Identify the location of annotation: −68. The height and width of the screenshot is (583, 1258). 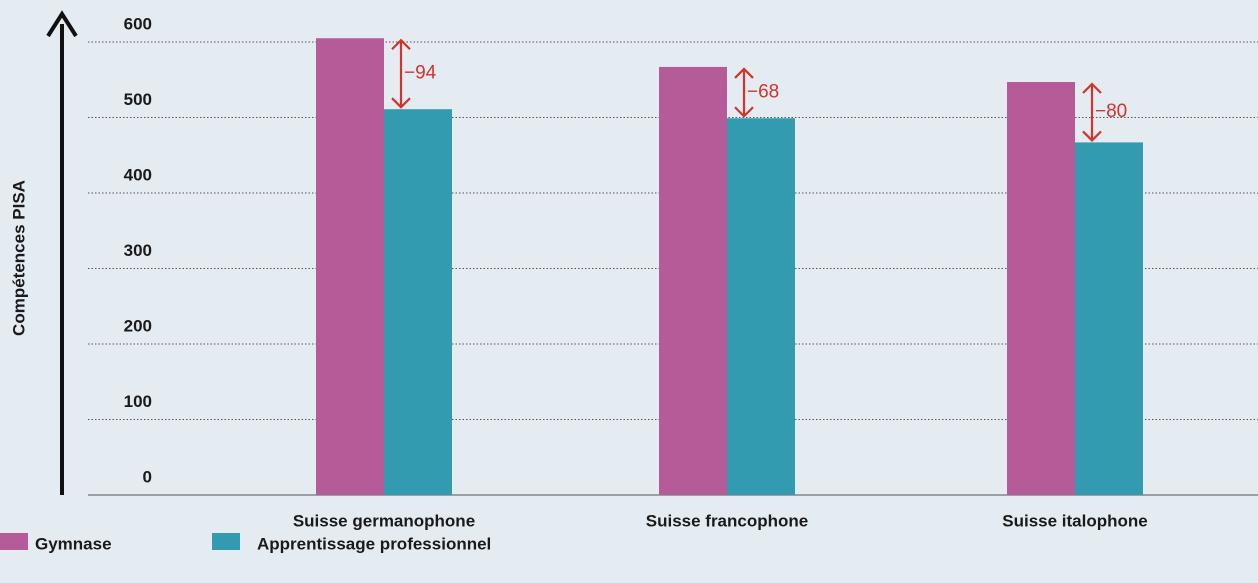
(763, 92).